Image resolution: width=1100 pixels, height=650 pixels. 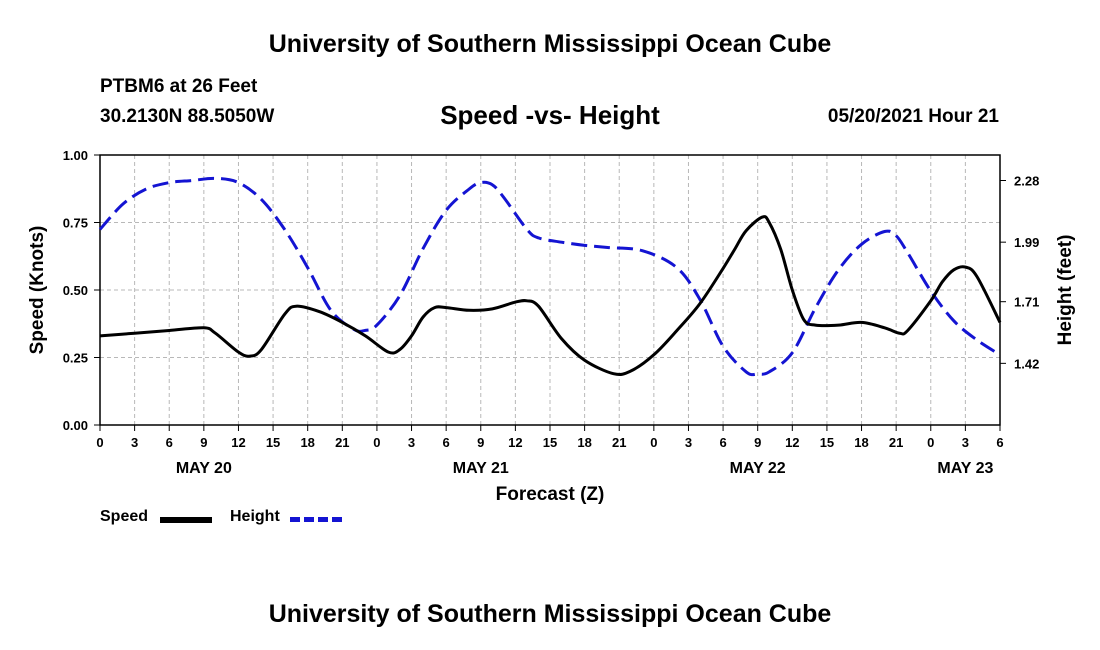 I want to click on date-label: MAY 23, so click(x=965, y=468).